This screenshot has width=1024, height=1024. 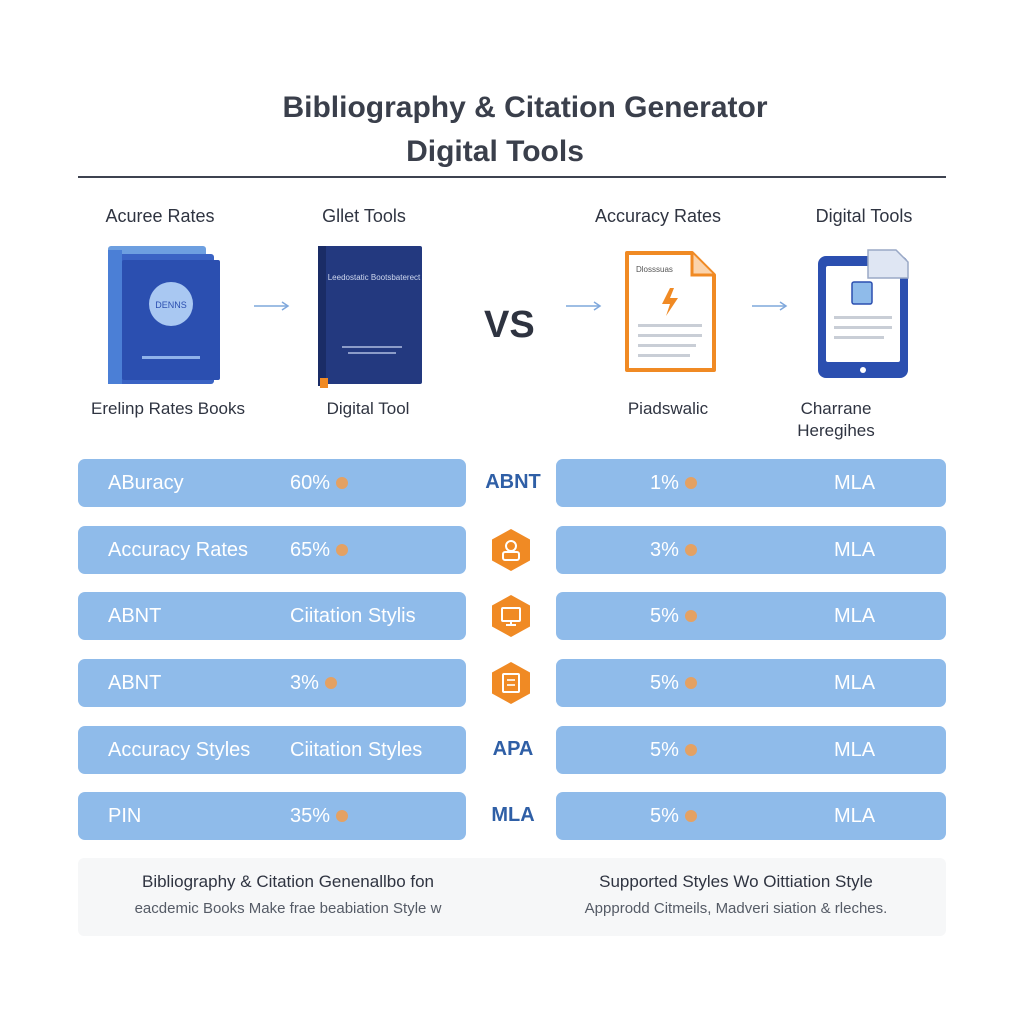 I want to click on versus-label: VS, so click(x=509, y=325).